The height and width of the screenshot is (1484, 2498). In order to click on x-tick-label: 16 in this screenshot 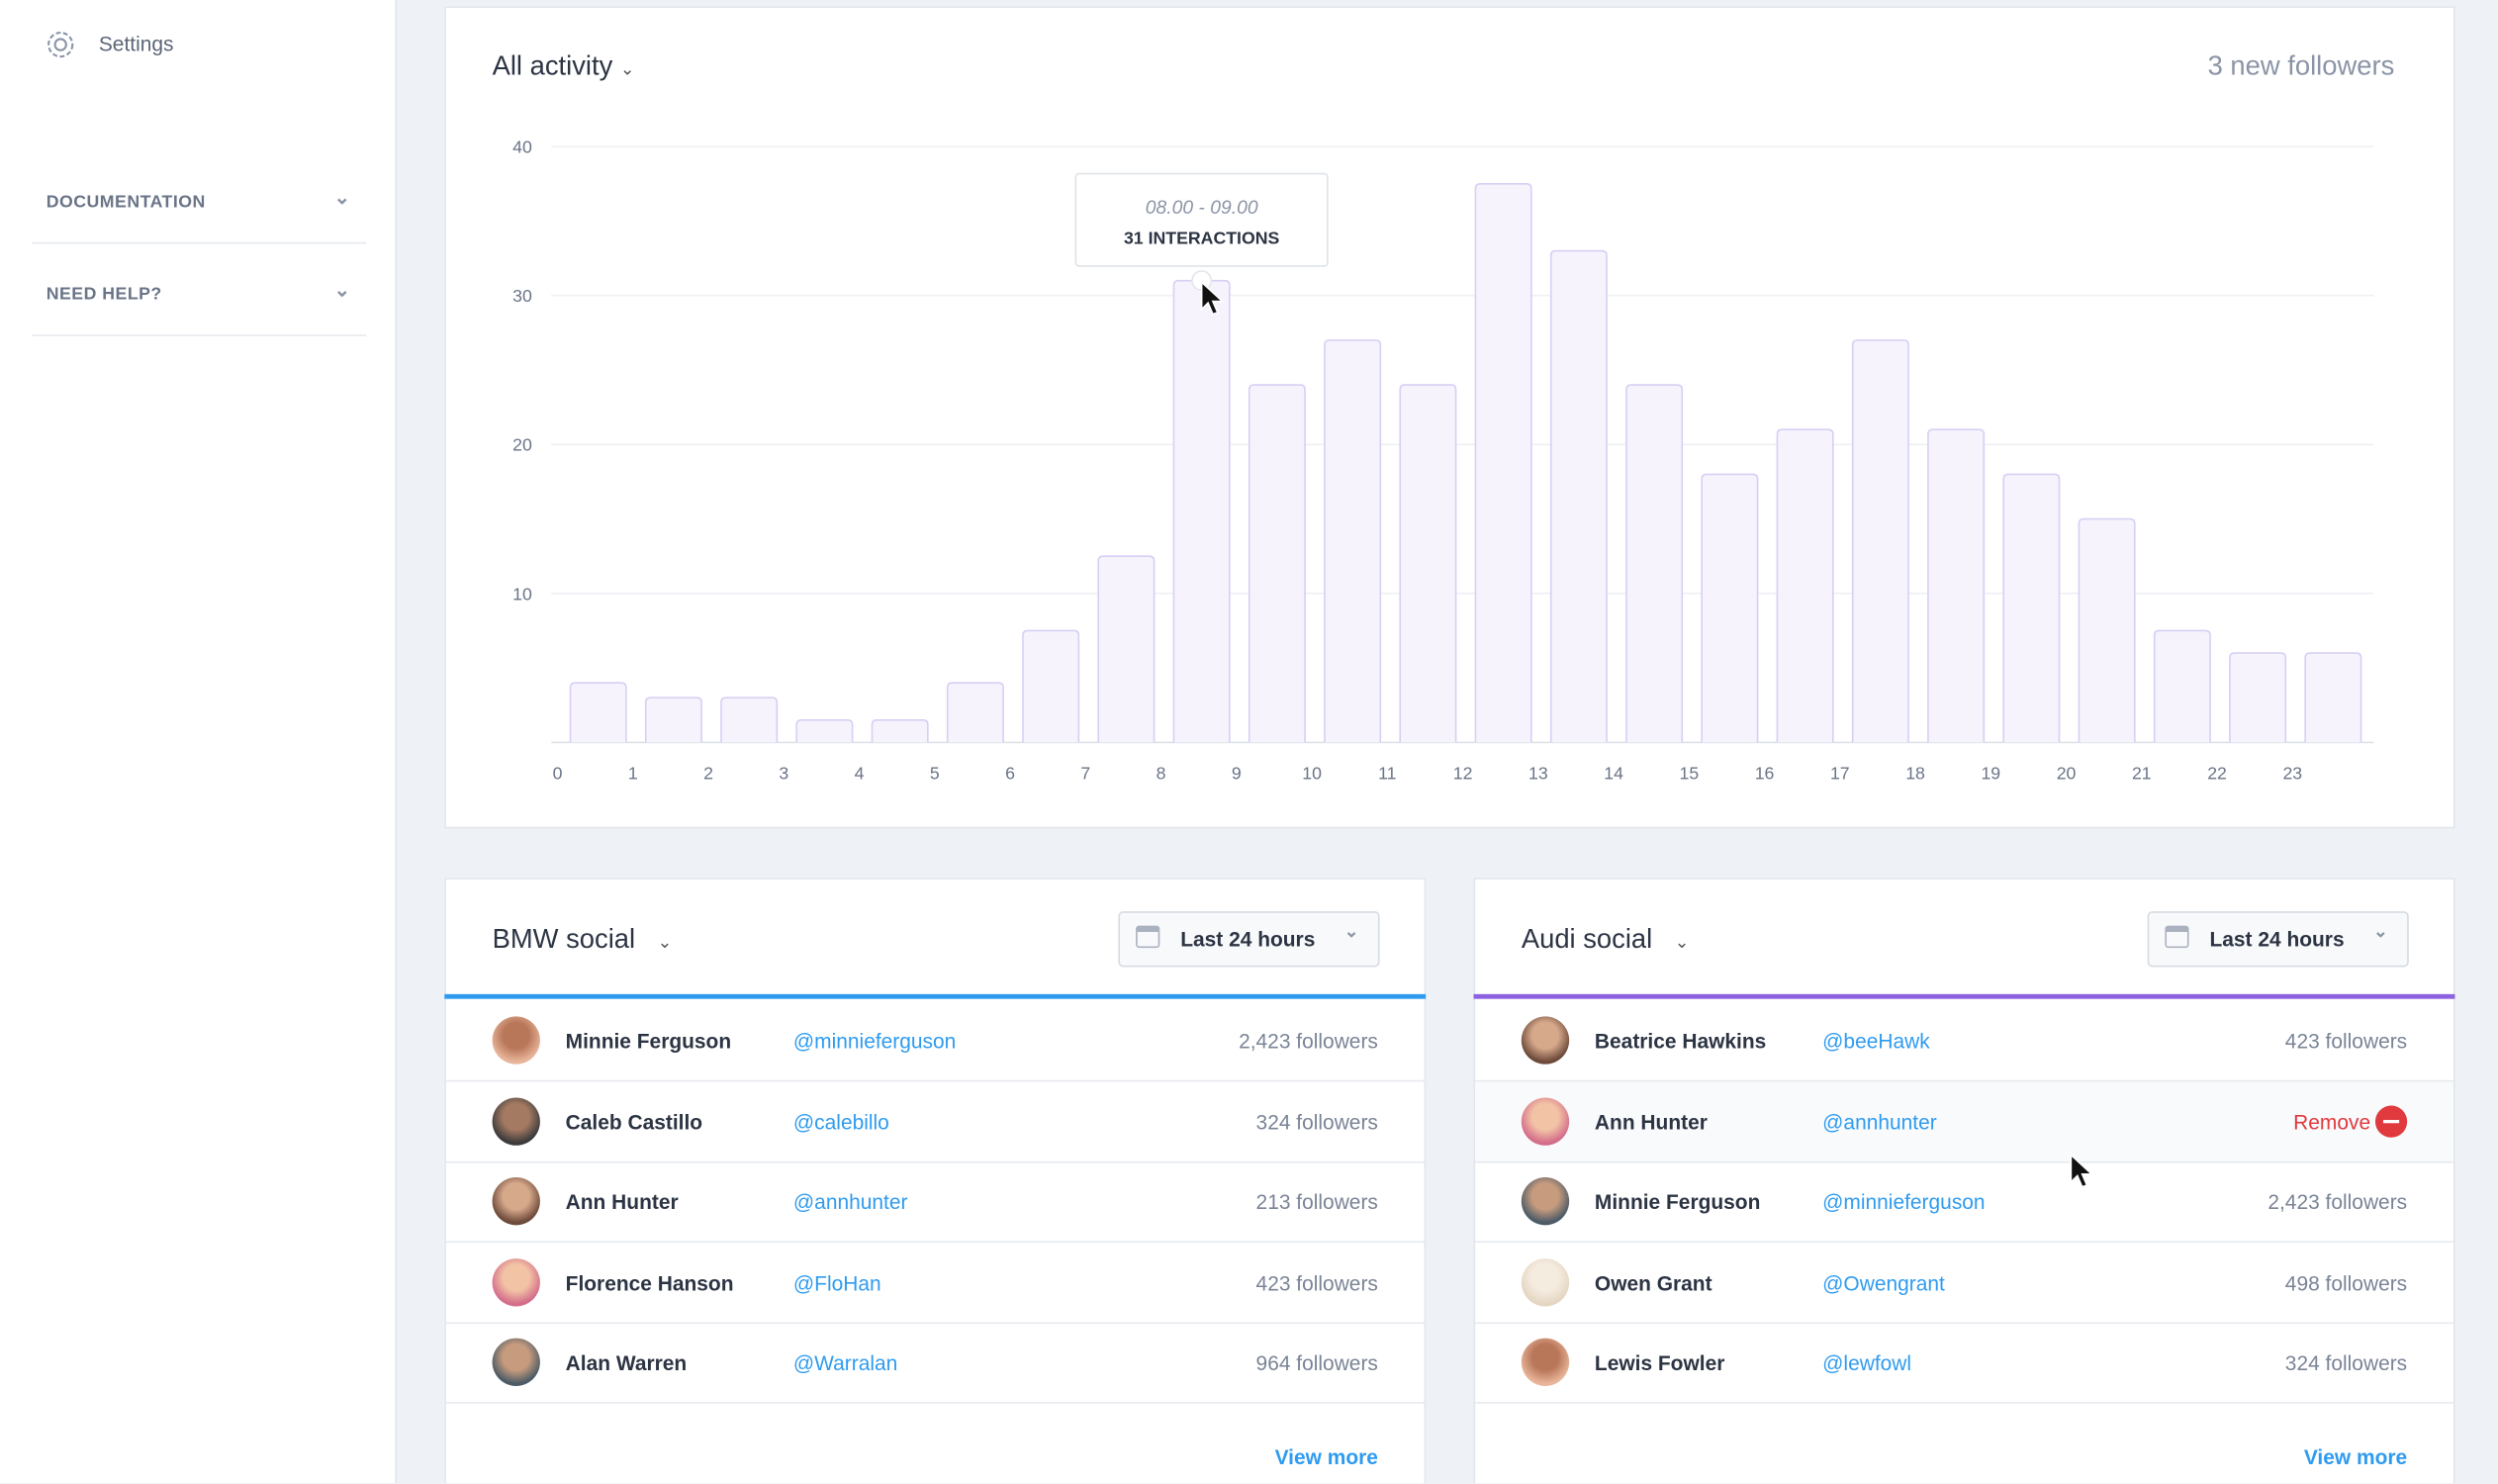, I will do `click(1765, 773)`.